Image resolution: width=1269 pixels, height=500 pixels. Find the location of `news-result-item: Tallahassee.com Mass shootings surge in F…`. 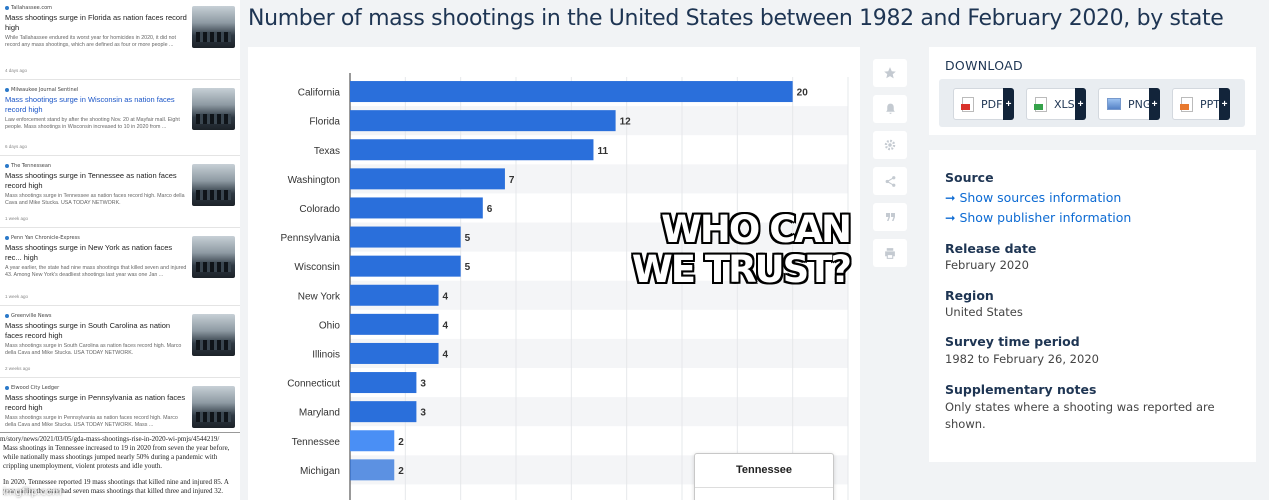

news-result-item: Tallahassee.com Mass shootings surge in F… is located at coordinates (120, 40).